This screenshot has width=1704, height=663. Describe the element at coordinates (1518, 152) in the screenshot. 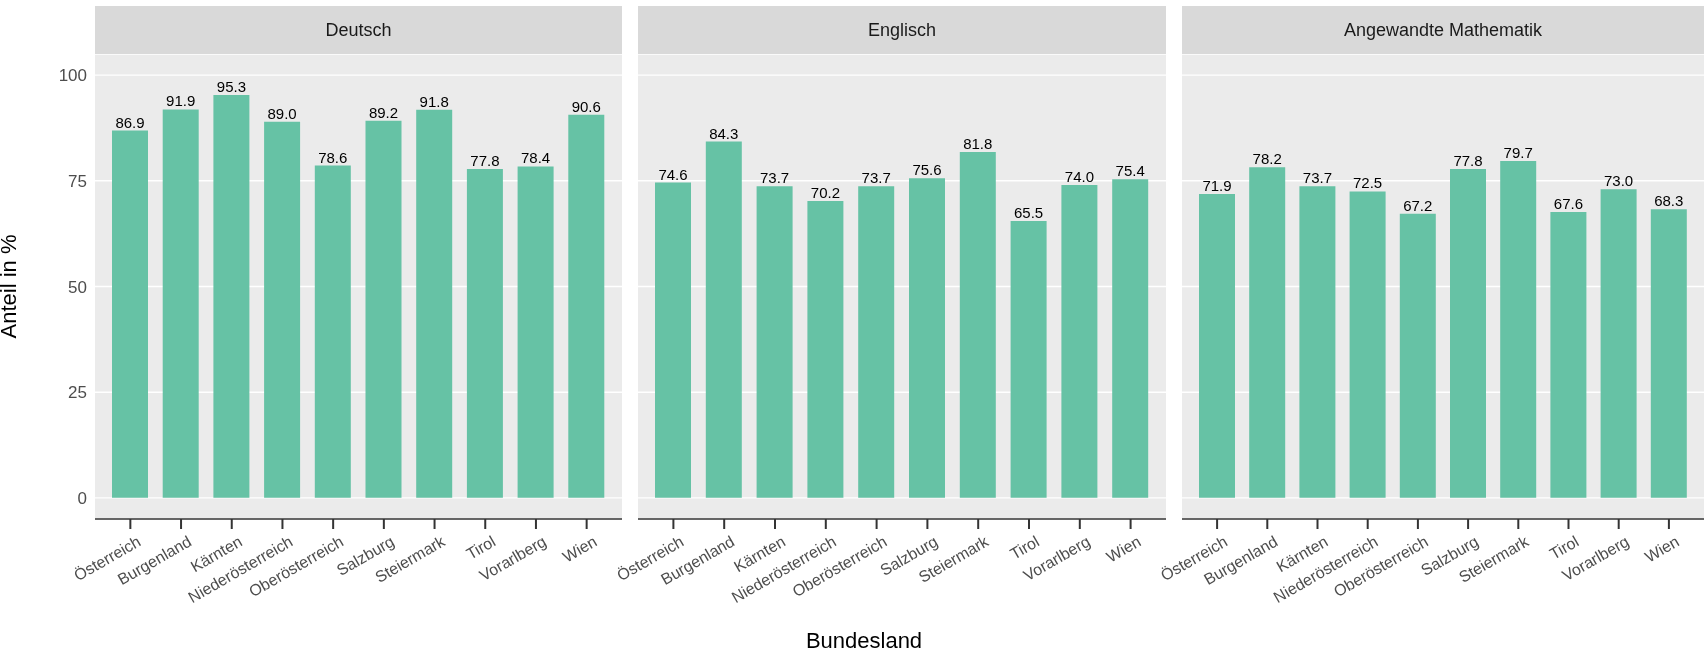

I see `data-label: 79.7` at that location.